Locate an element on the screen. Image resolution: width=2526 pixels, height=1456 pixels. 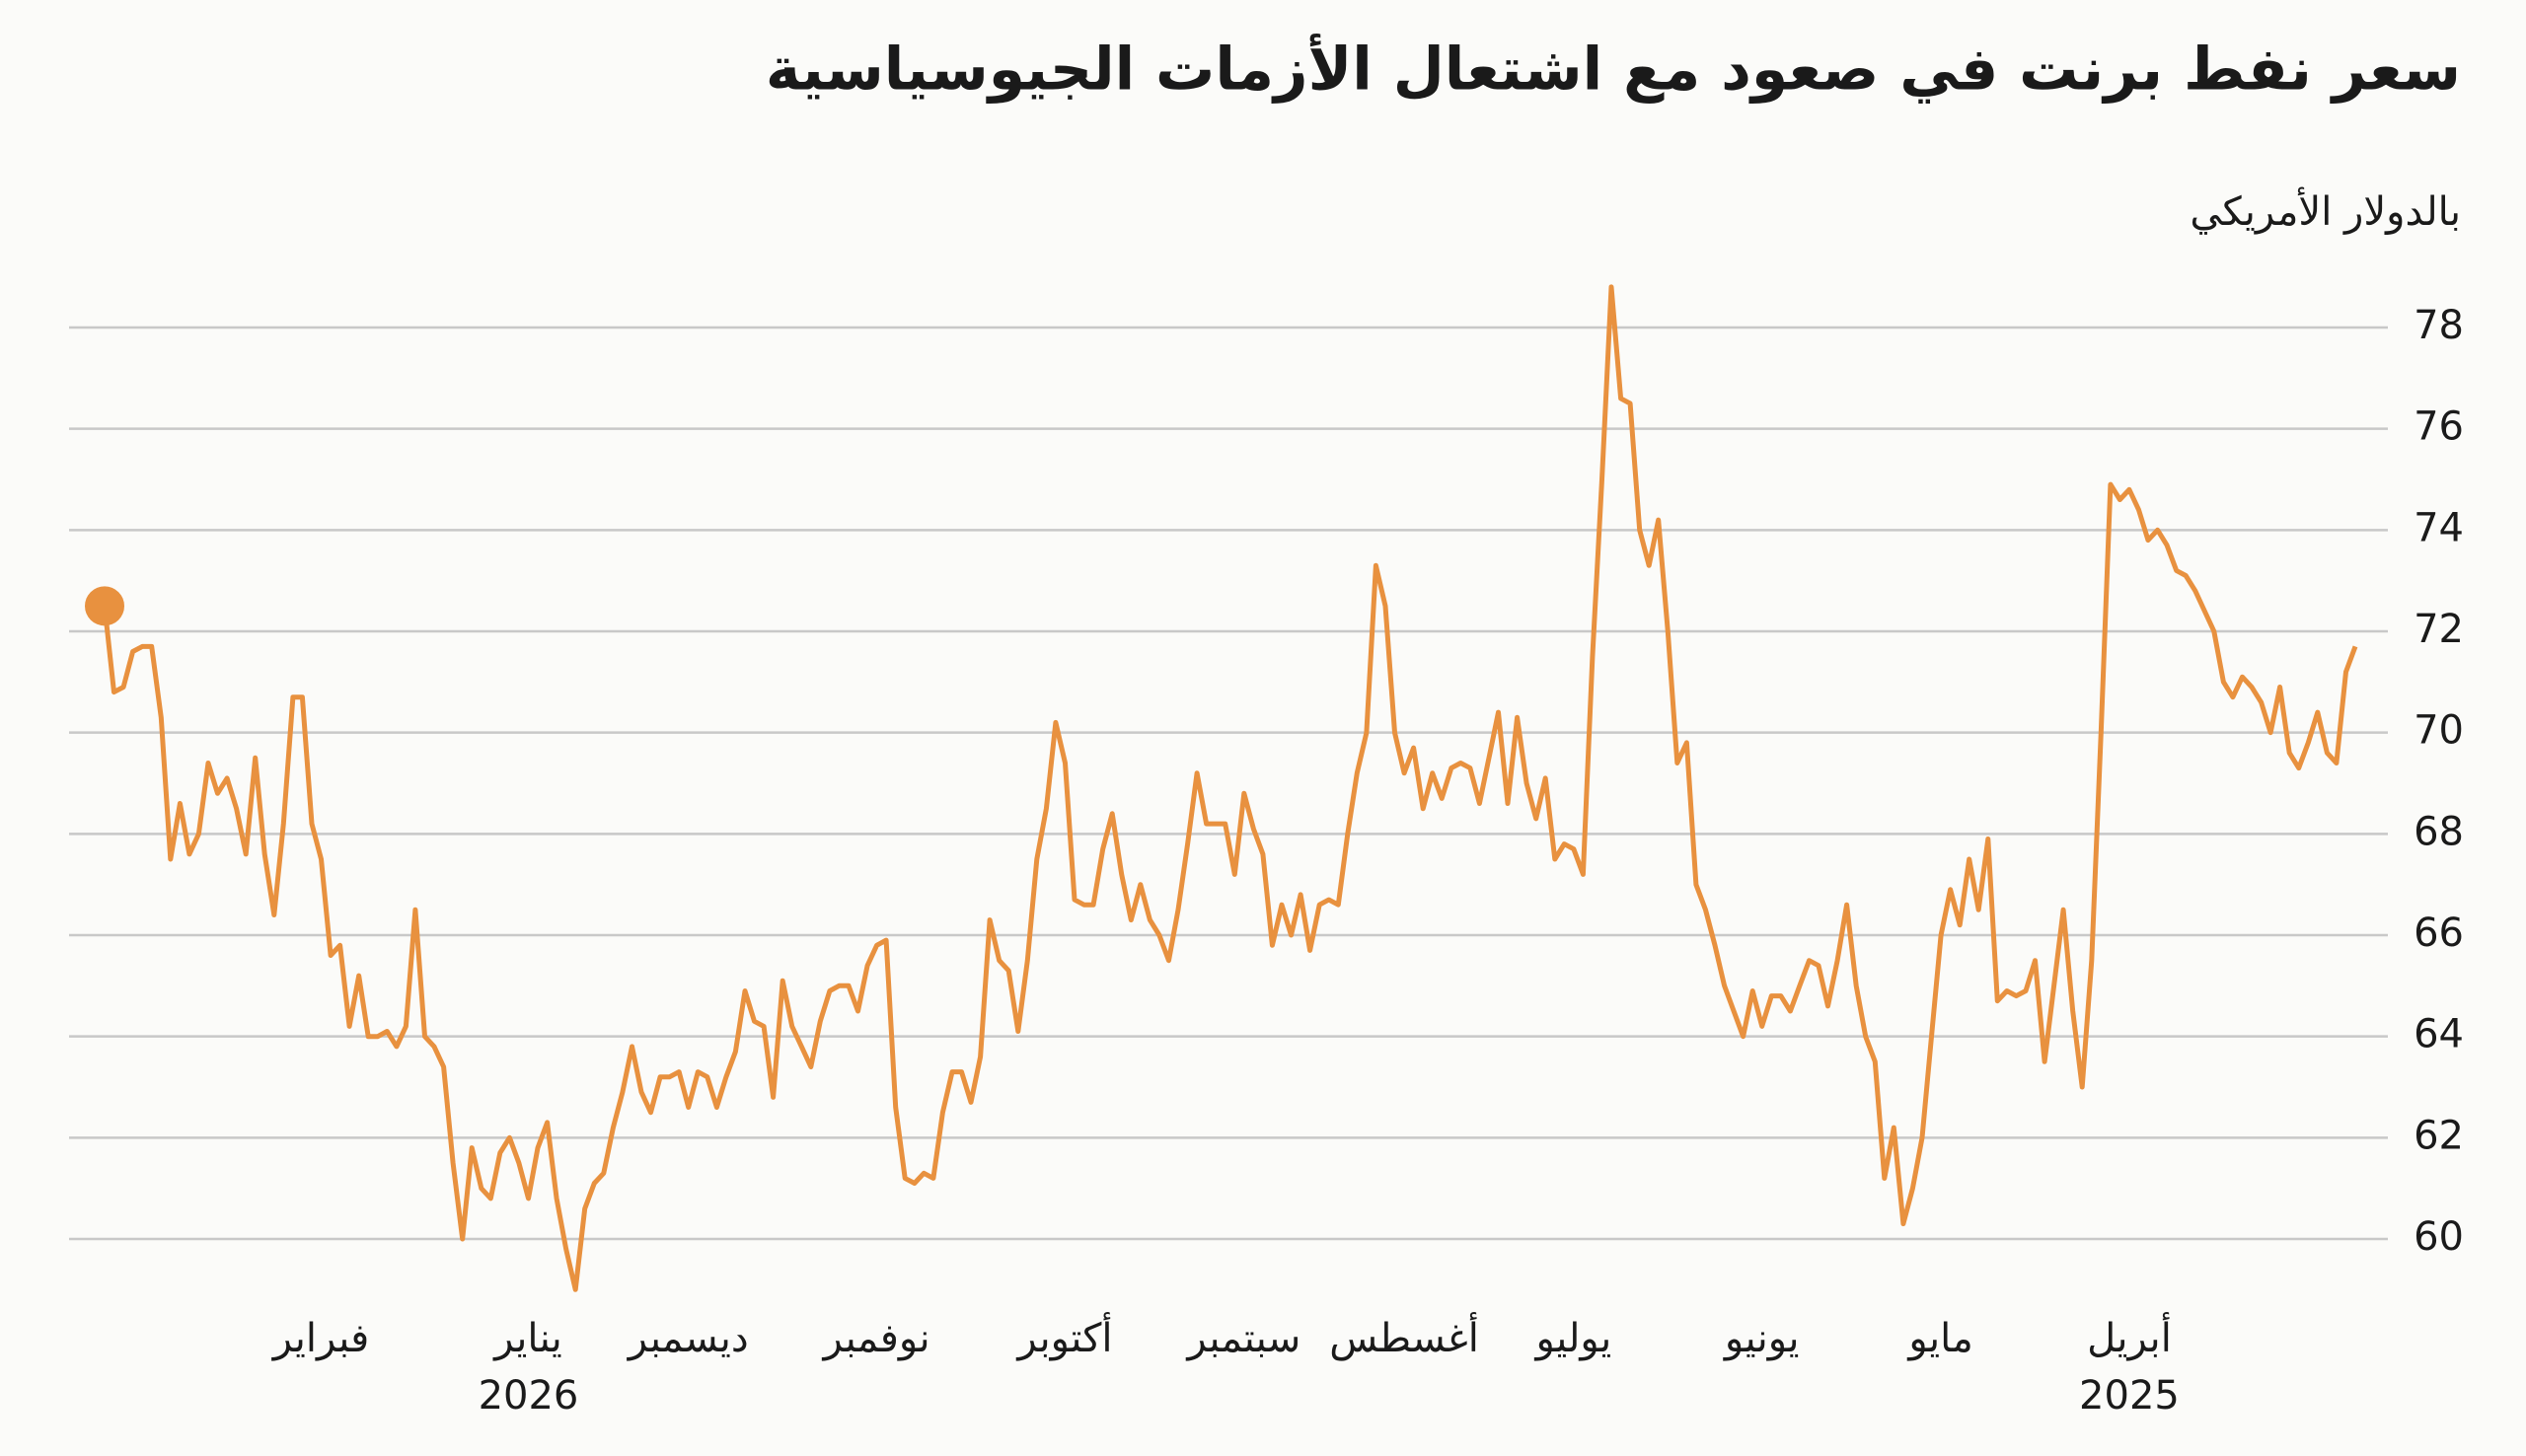
x-tick-label: فبراير is located at coordinates (320, 1338).